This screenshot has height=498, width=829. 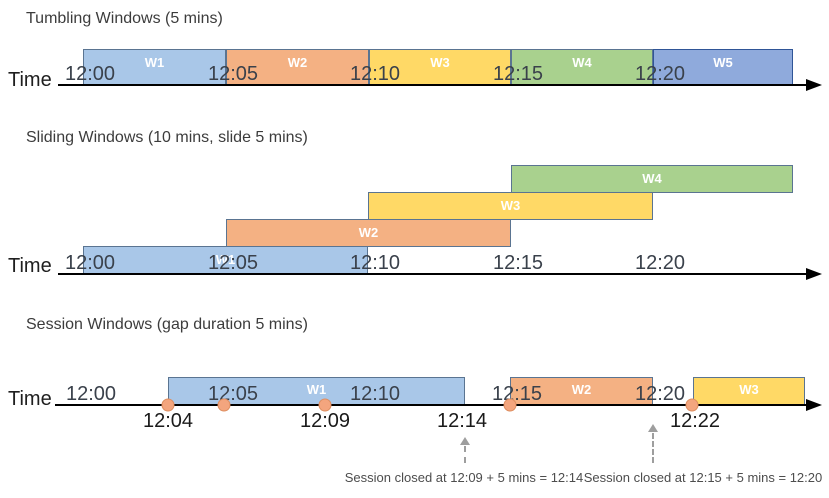 What do you see at coordinates (91, 394) in the screenshot?
I see `session-axis-start-tick: 12:00` at bounding box center [91, 394].